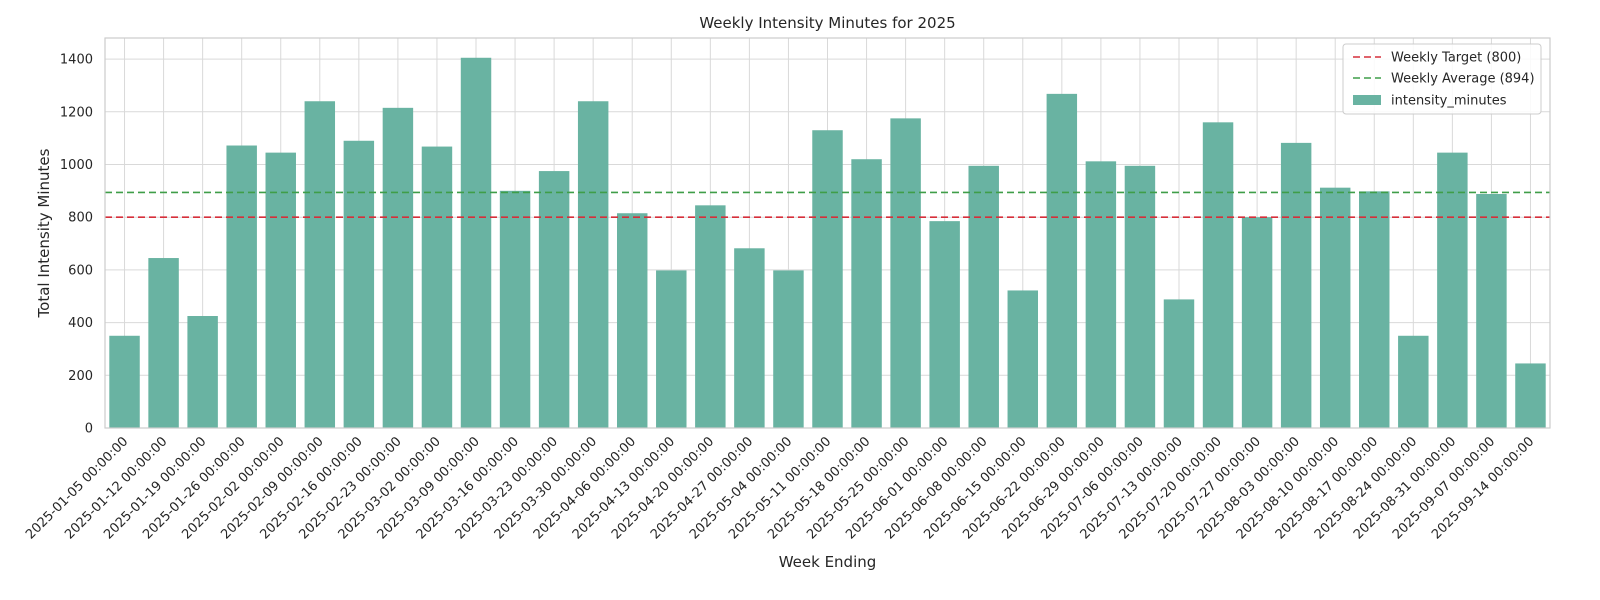 The height and width of the screenshot is (600, 1600). Describe the element at coordinates (76, 165) in the screenshot. I see `y-tick-label: 1000` at that location.